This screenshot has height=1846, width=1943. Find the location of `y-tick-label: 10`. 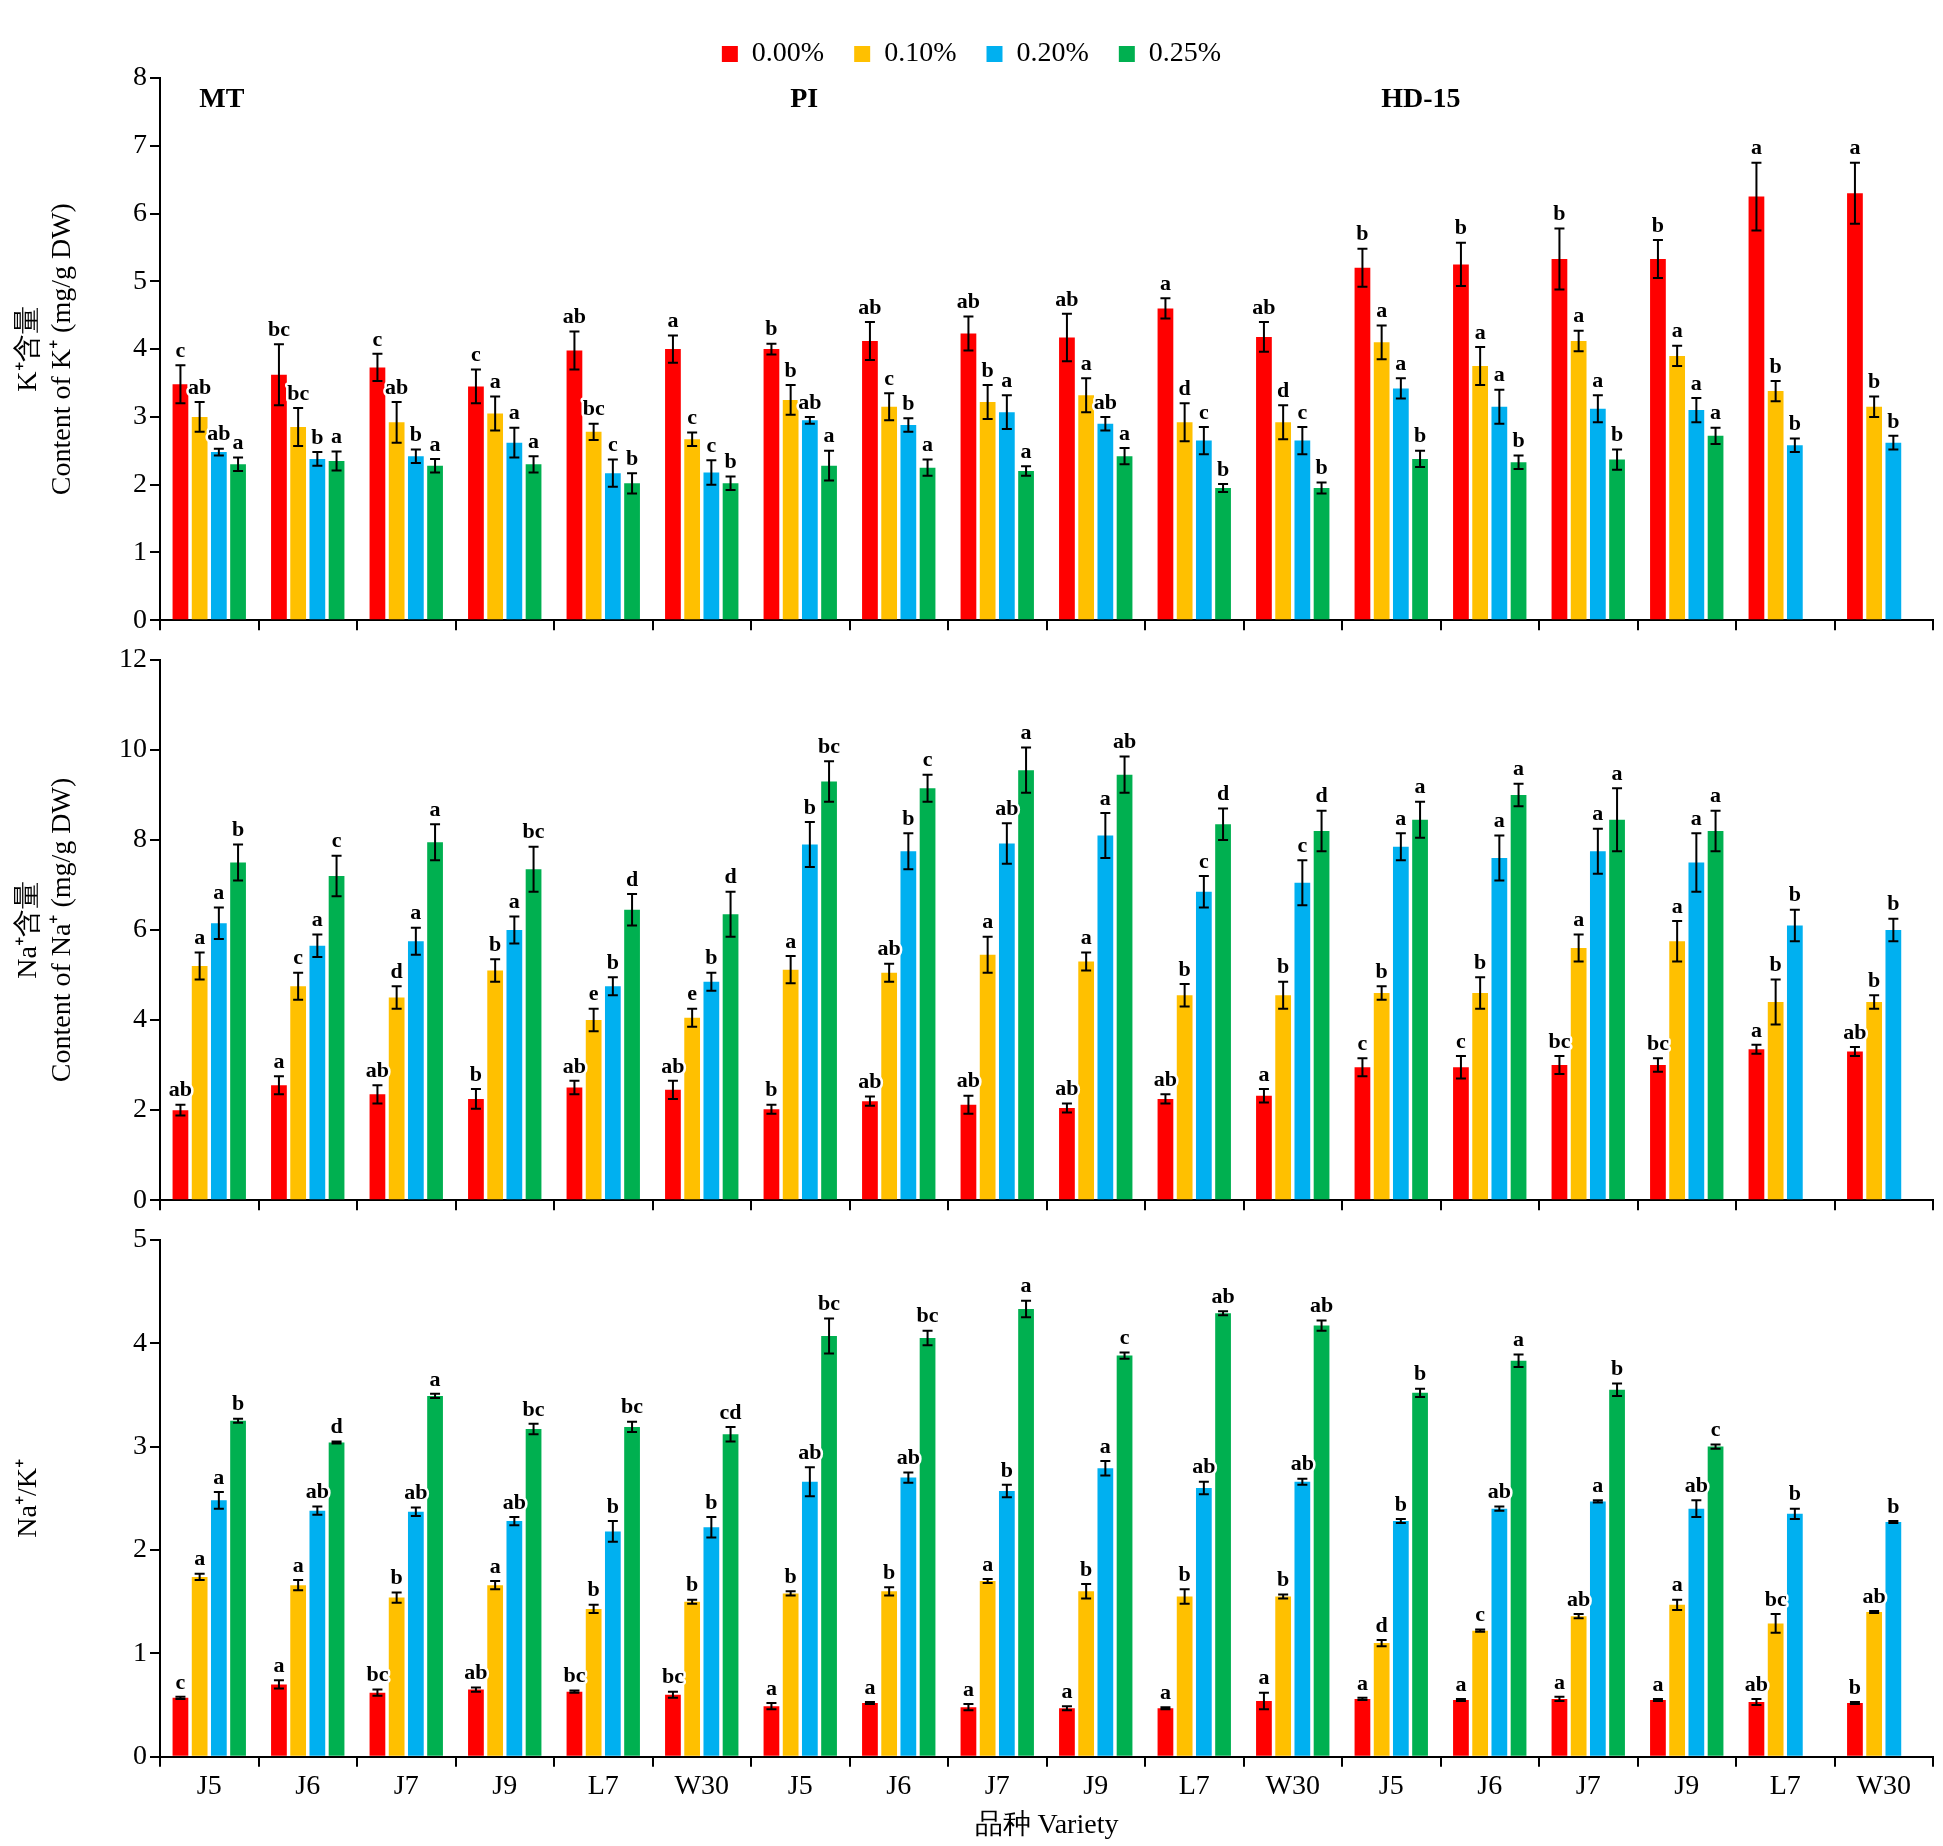

y-tick-label: 10 is located at coordinates (133, 748).